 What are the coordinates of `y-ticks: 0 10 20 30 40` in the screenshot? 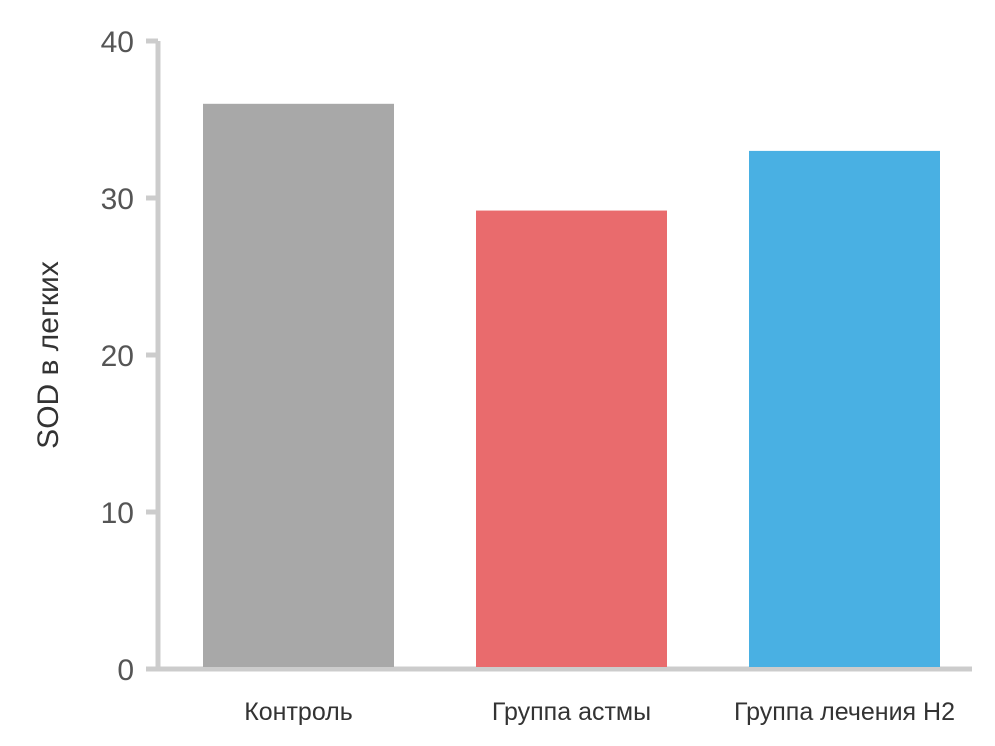 It's located at (129, 356).